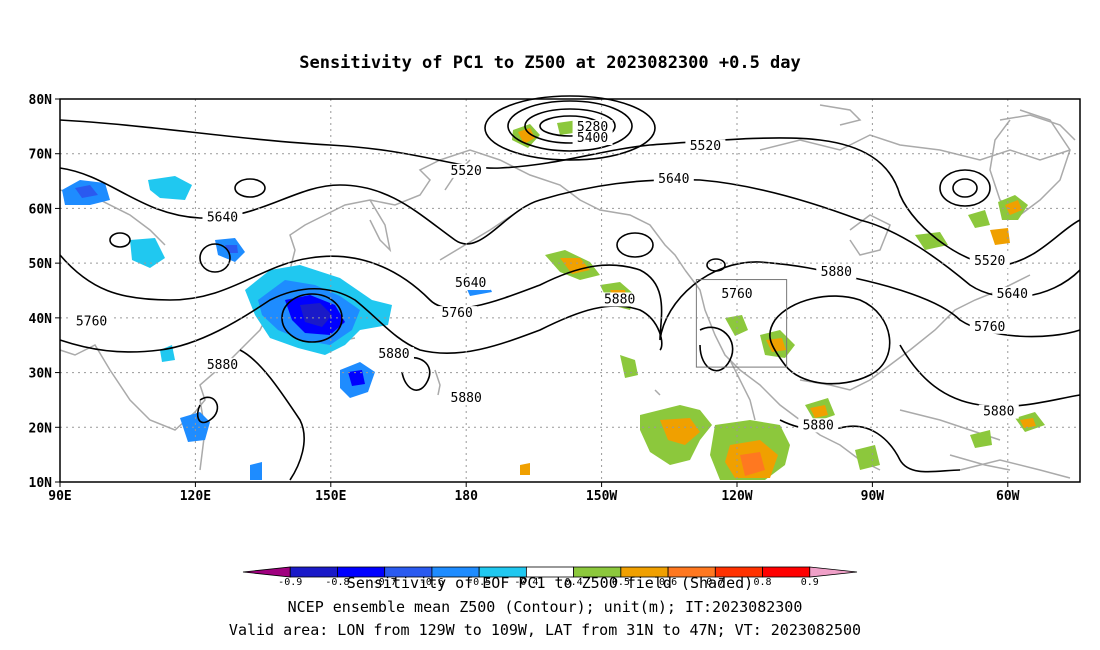  Describe the element at coordinates (385, 582) in the screenshot. I see `colorbar-label: -0.7` at that location.